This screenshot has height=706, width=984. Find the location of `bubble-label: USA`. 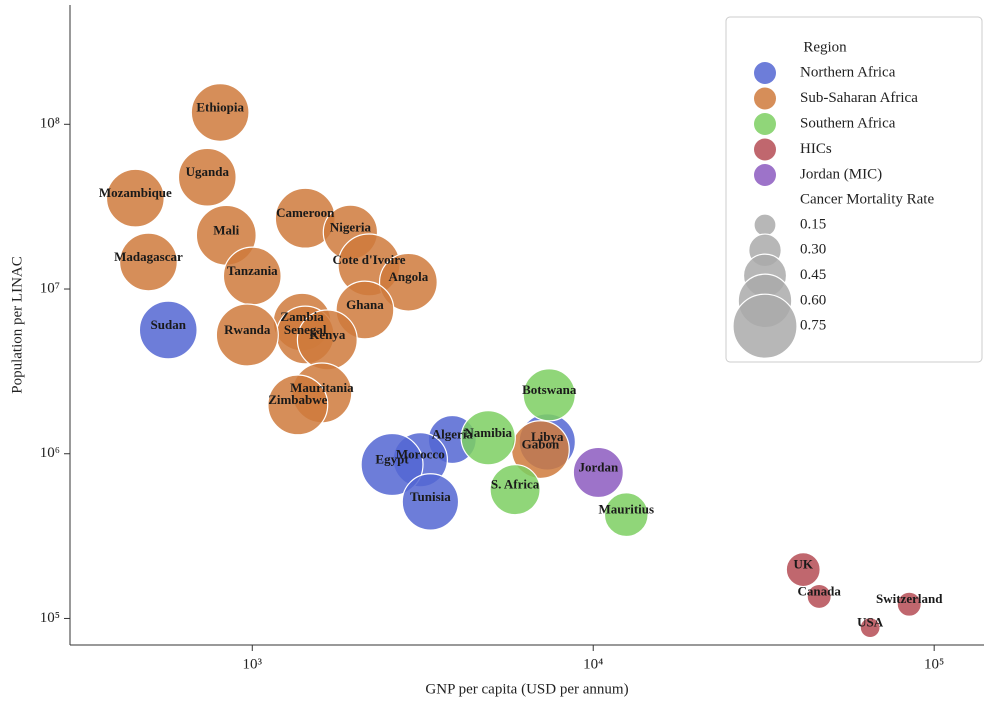

bubble-label: USA is located at coordinates (870, 622).